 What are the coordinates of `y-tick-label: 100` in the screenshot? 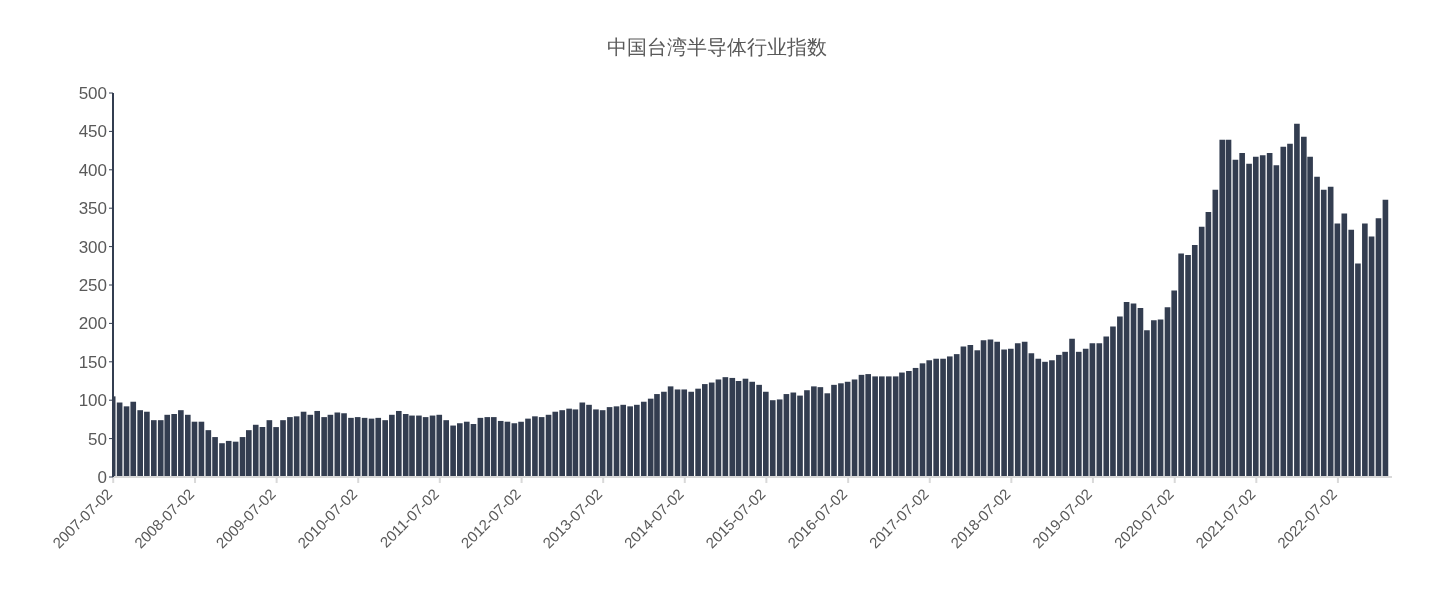 It's located at (92, 401).